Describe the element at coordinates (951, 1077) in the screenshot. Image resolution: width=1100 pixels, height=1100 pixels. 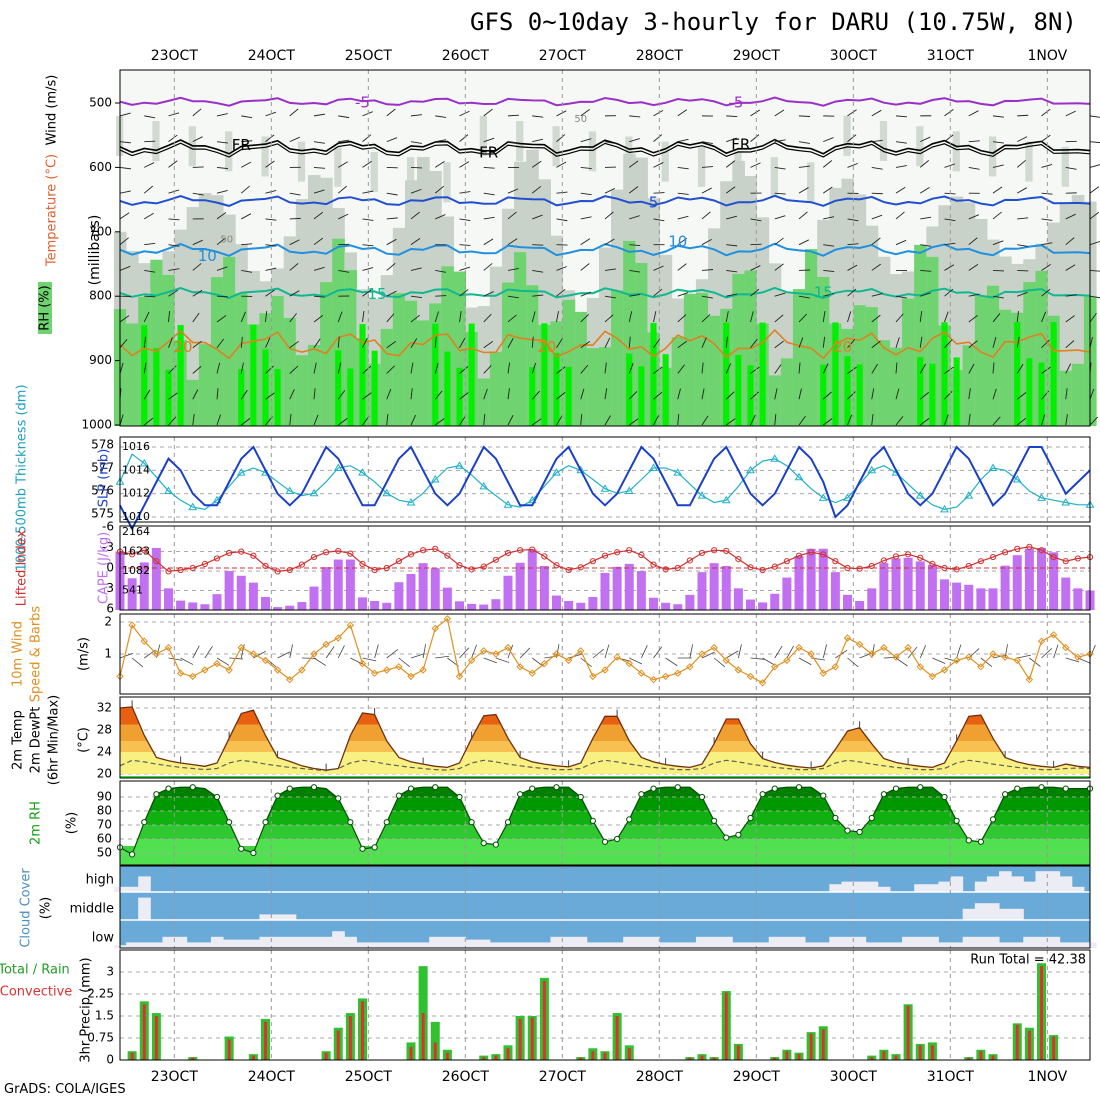
I see `date-label-bottom-8: 31OCT` at that location.